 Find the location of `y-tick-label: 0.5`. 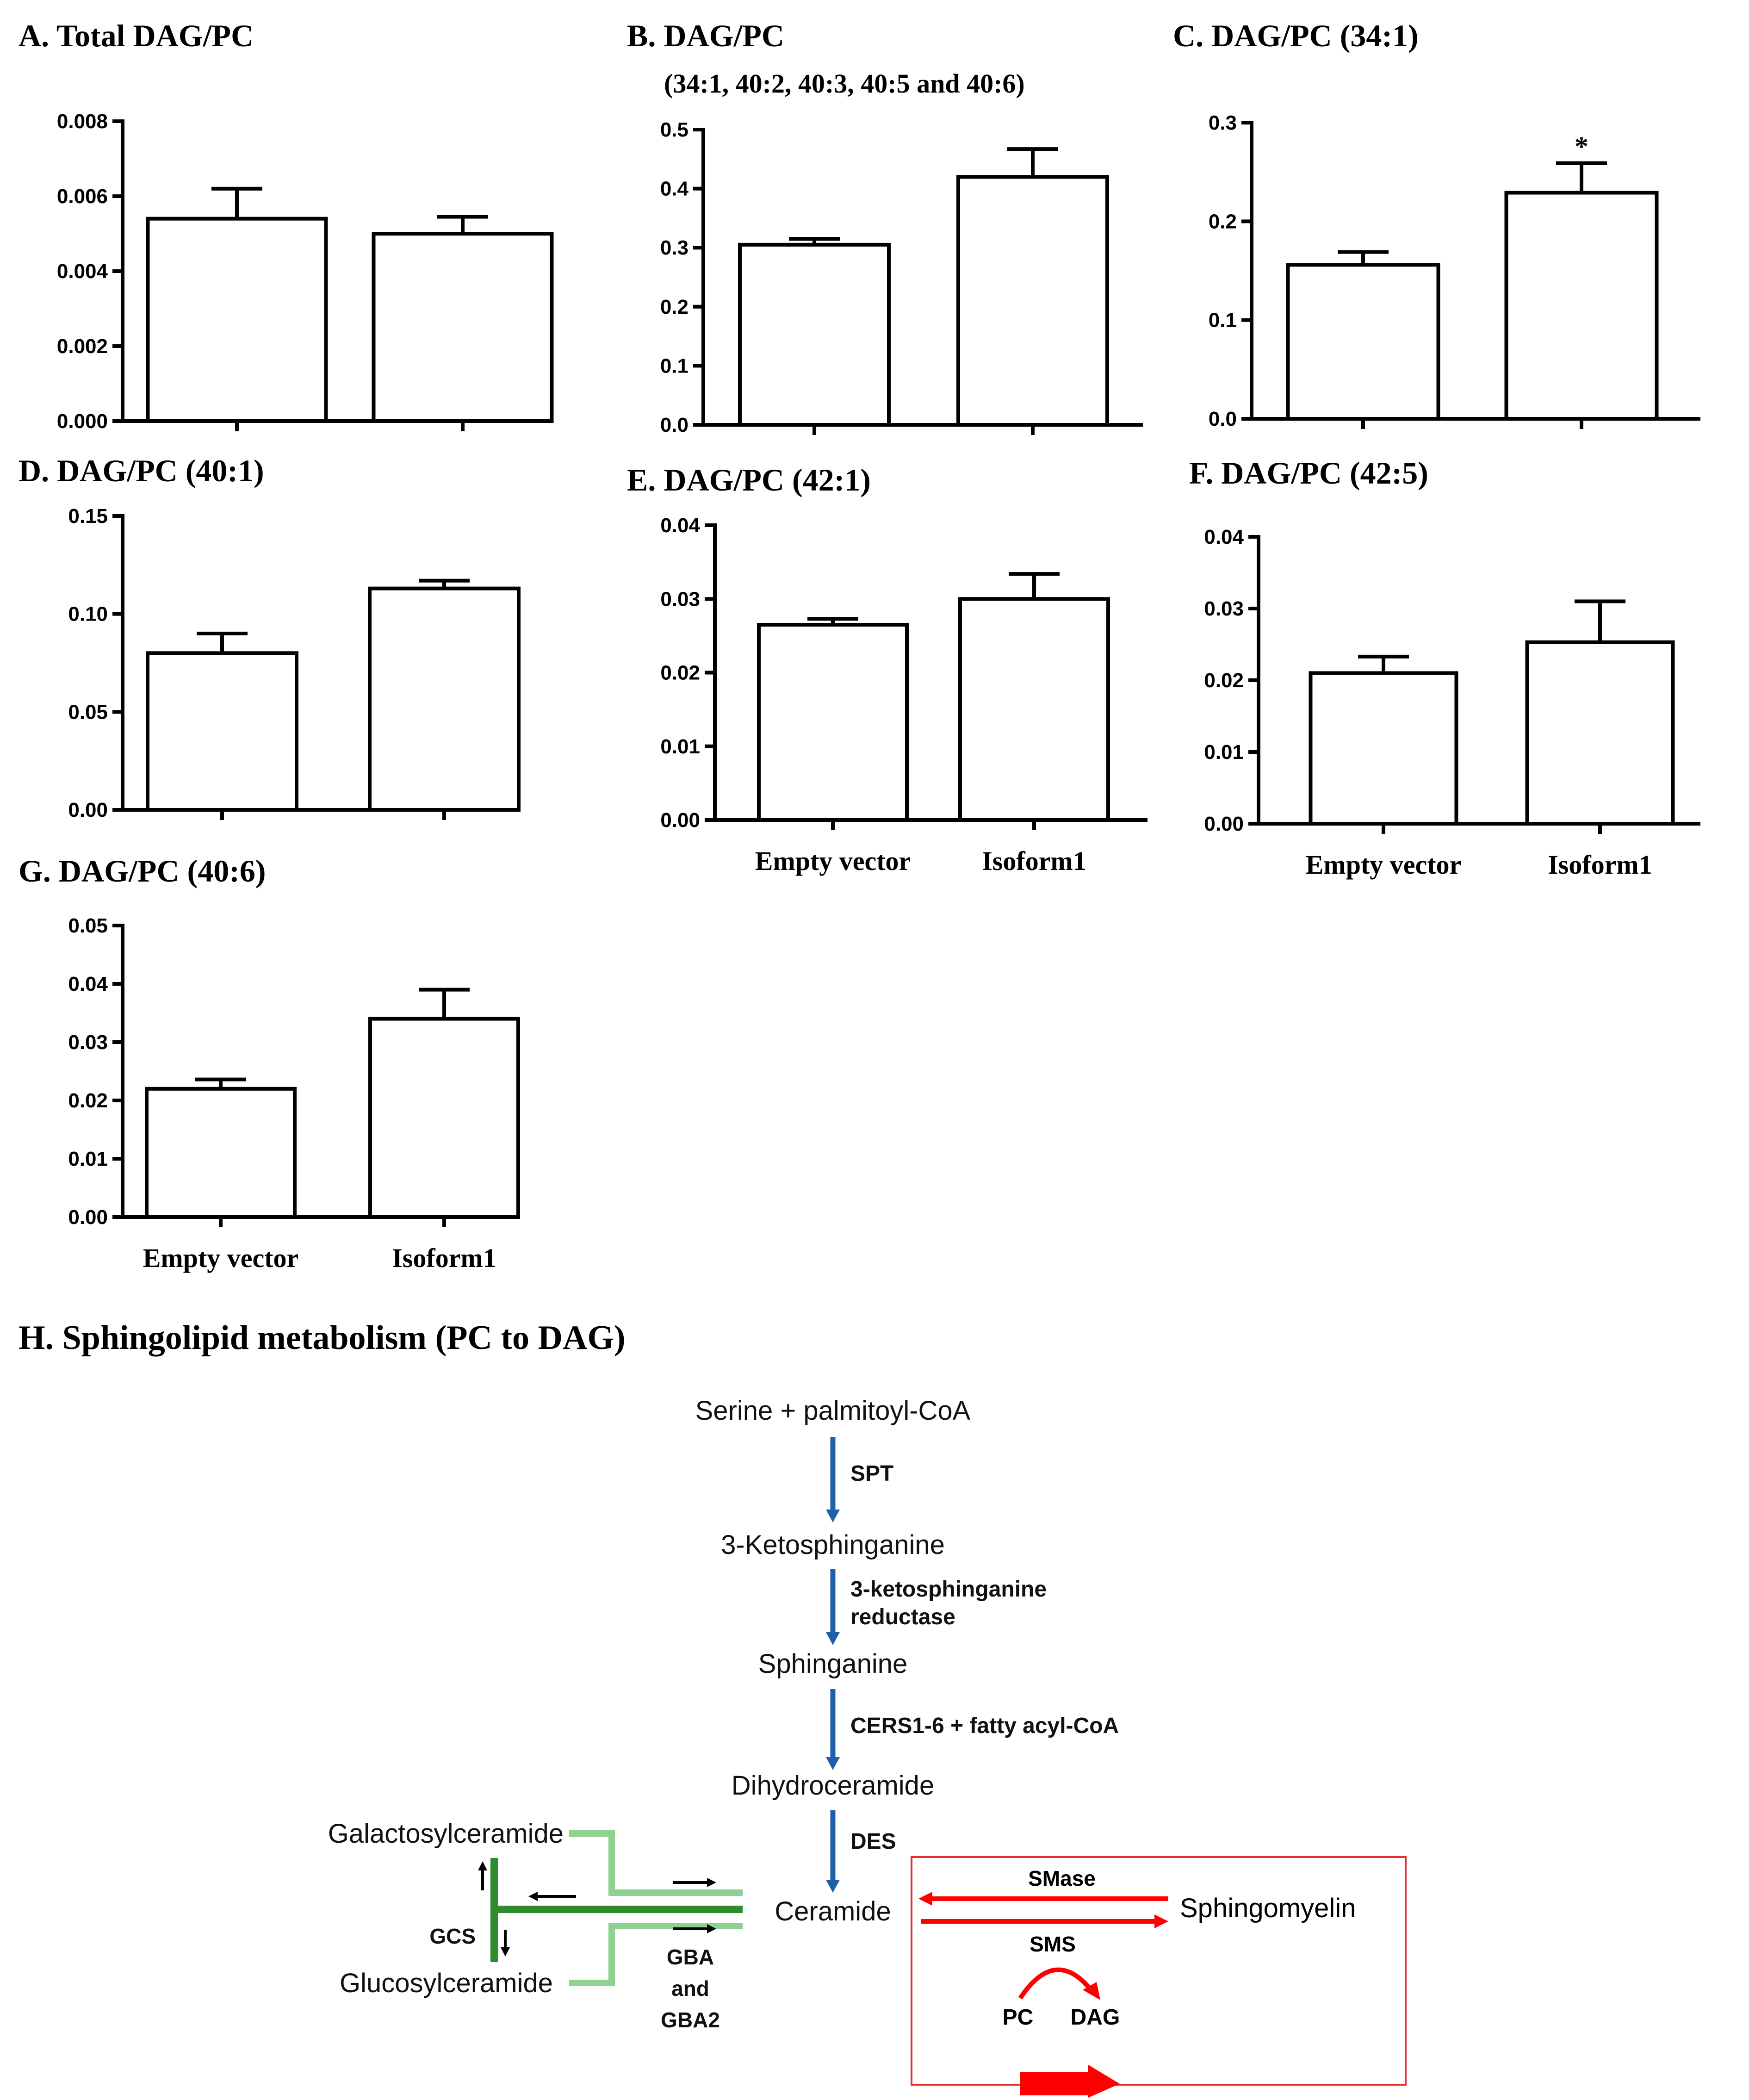

y-tick-label: 0.5 is located at coordinates (674, 129).